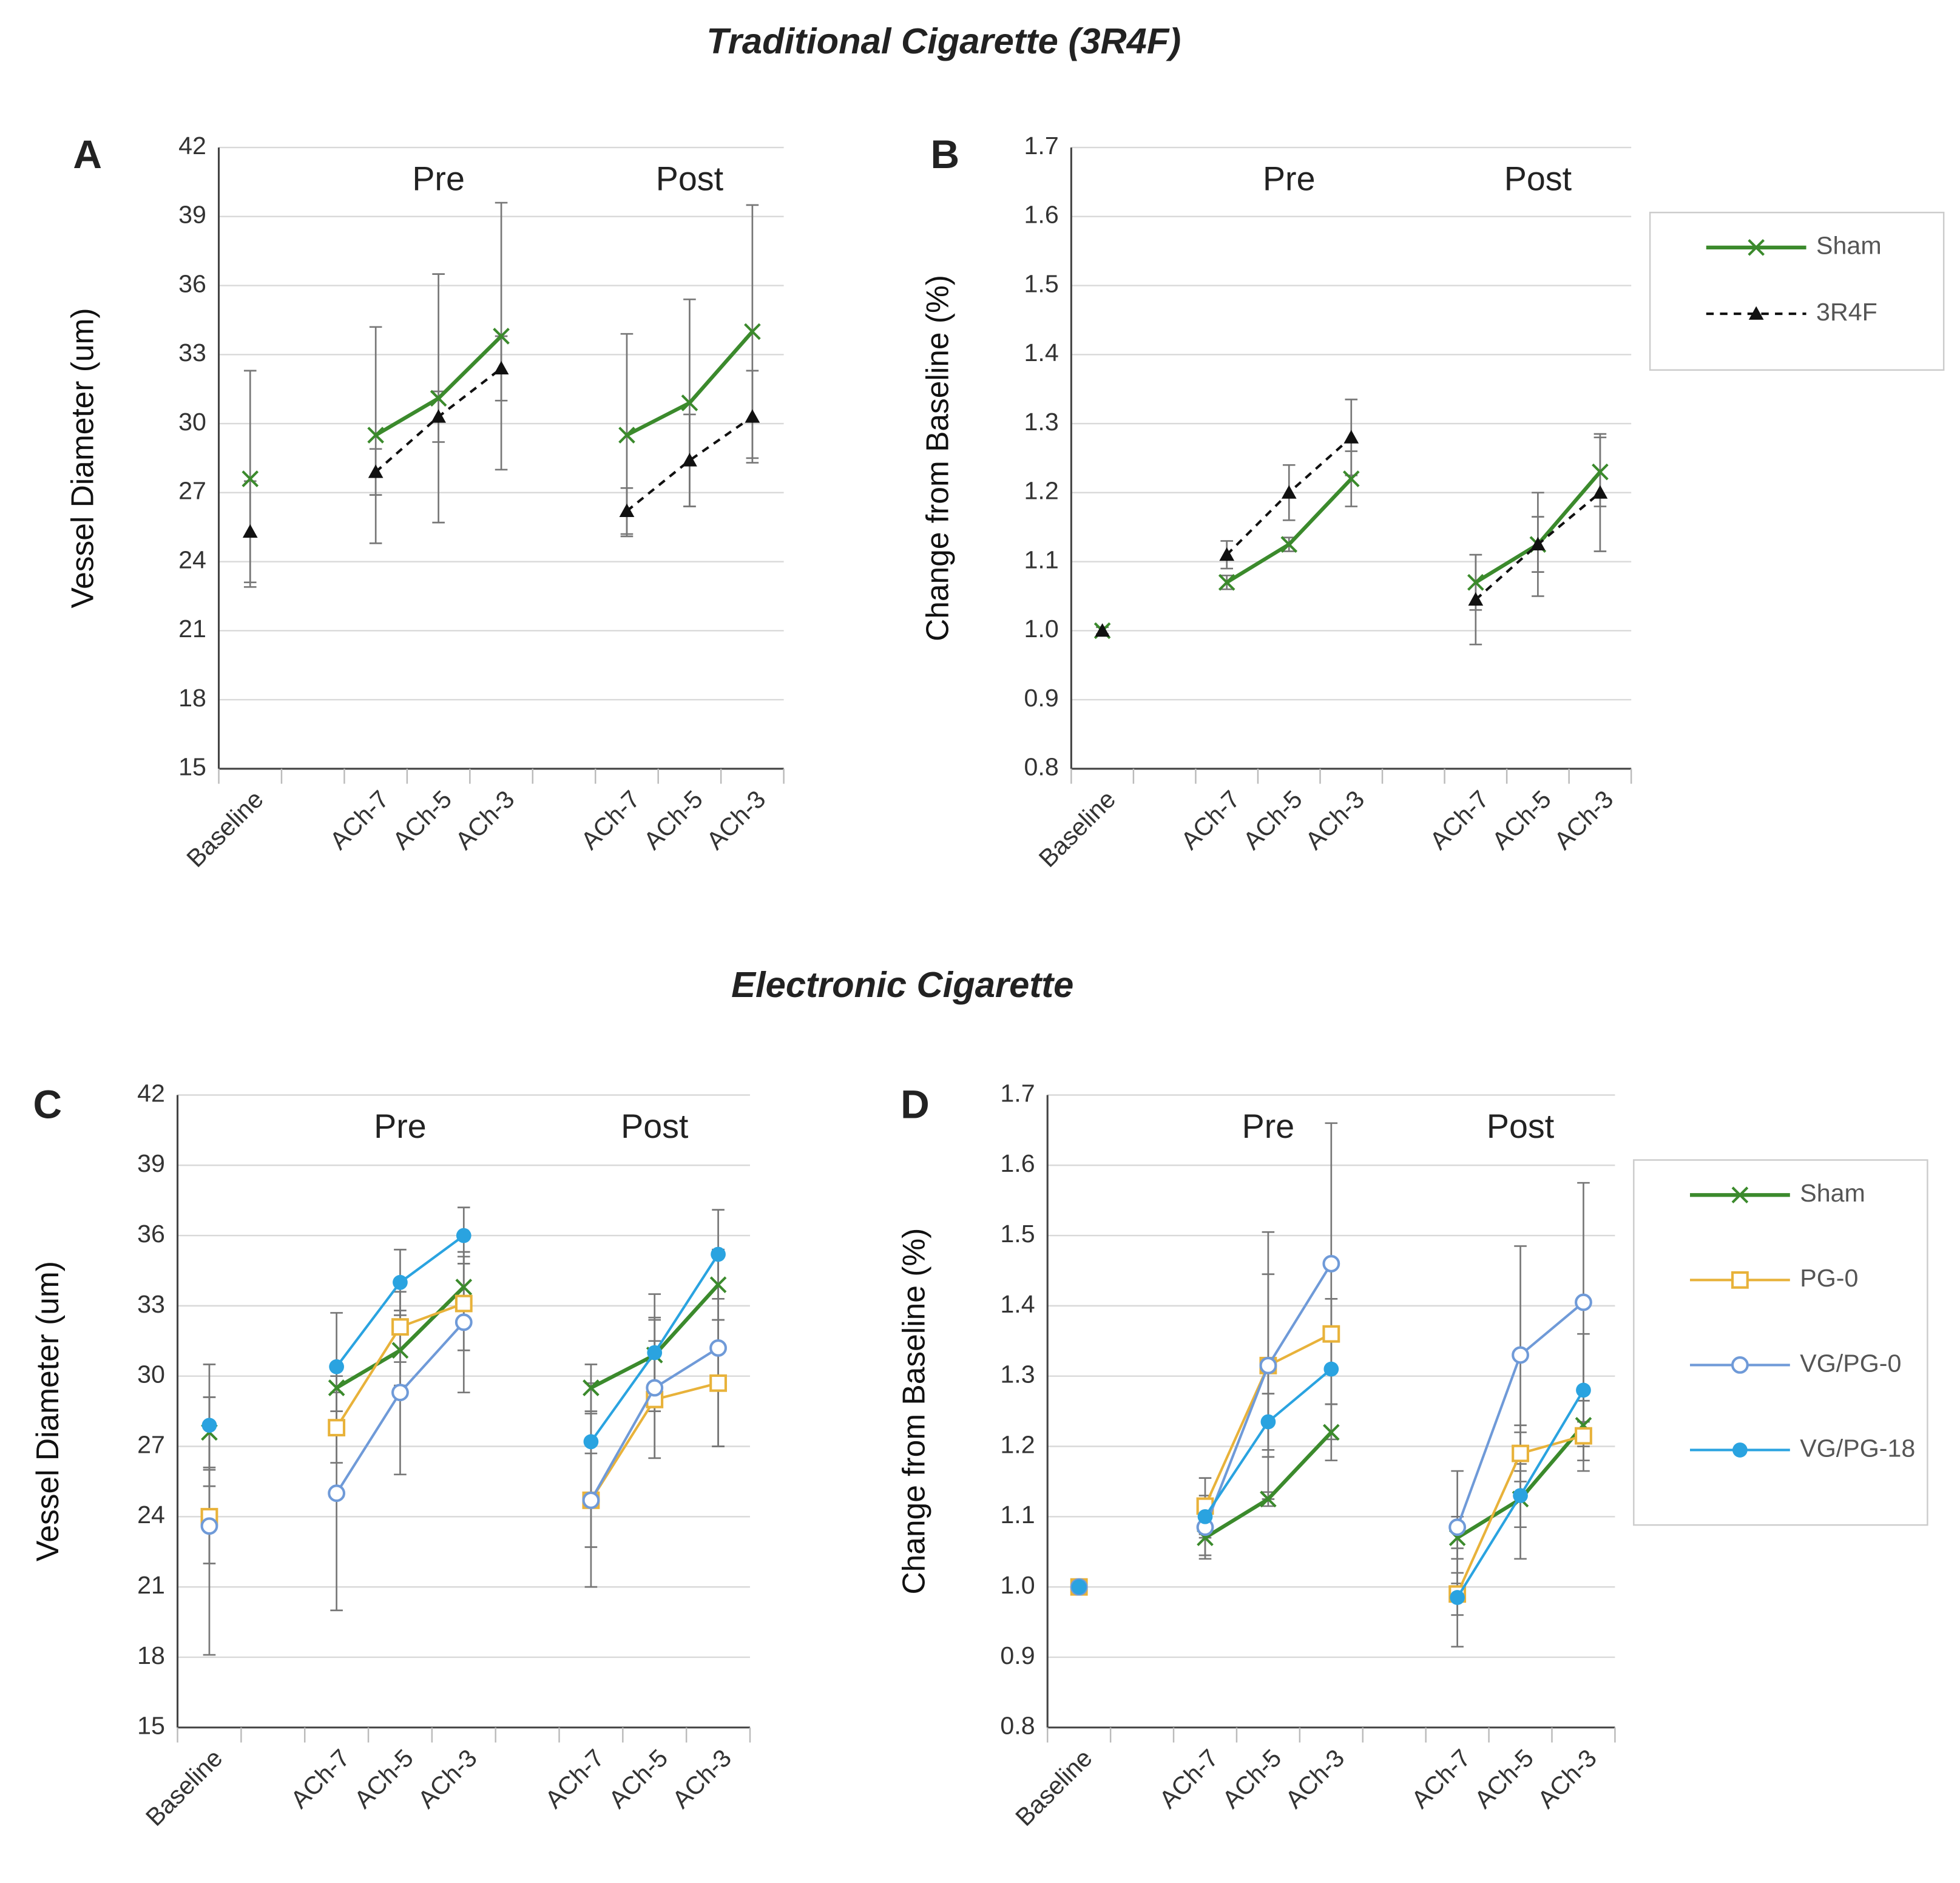 The height and width of the screenshot is (1883, 1960). Describe the element at coordinates (151, 1163) in the screenshot. I see `y-tick-label: 39` at that location.